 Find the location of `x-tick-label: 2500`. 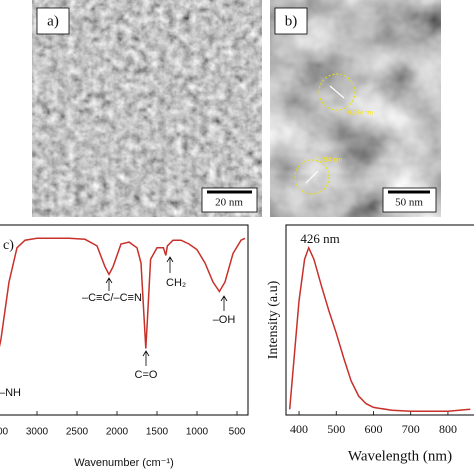

x-tick-label: 2500 is located at coordinates (77, 432).